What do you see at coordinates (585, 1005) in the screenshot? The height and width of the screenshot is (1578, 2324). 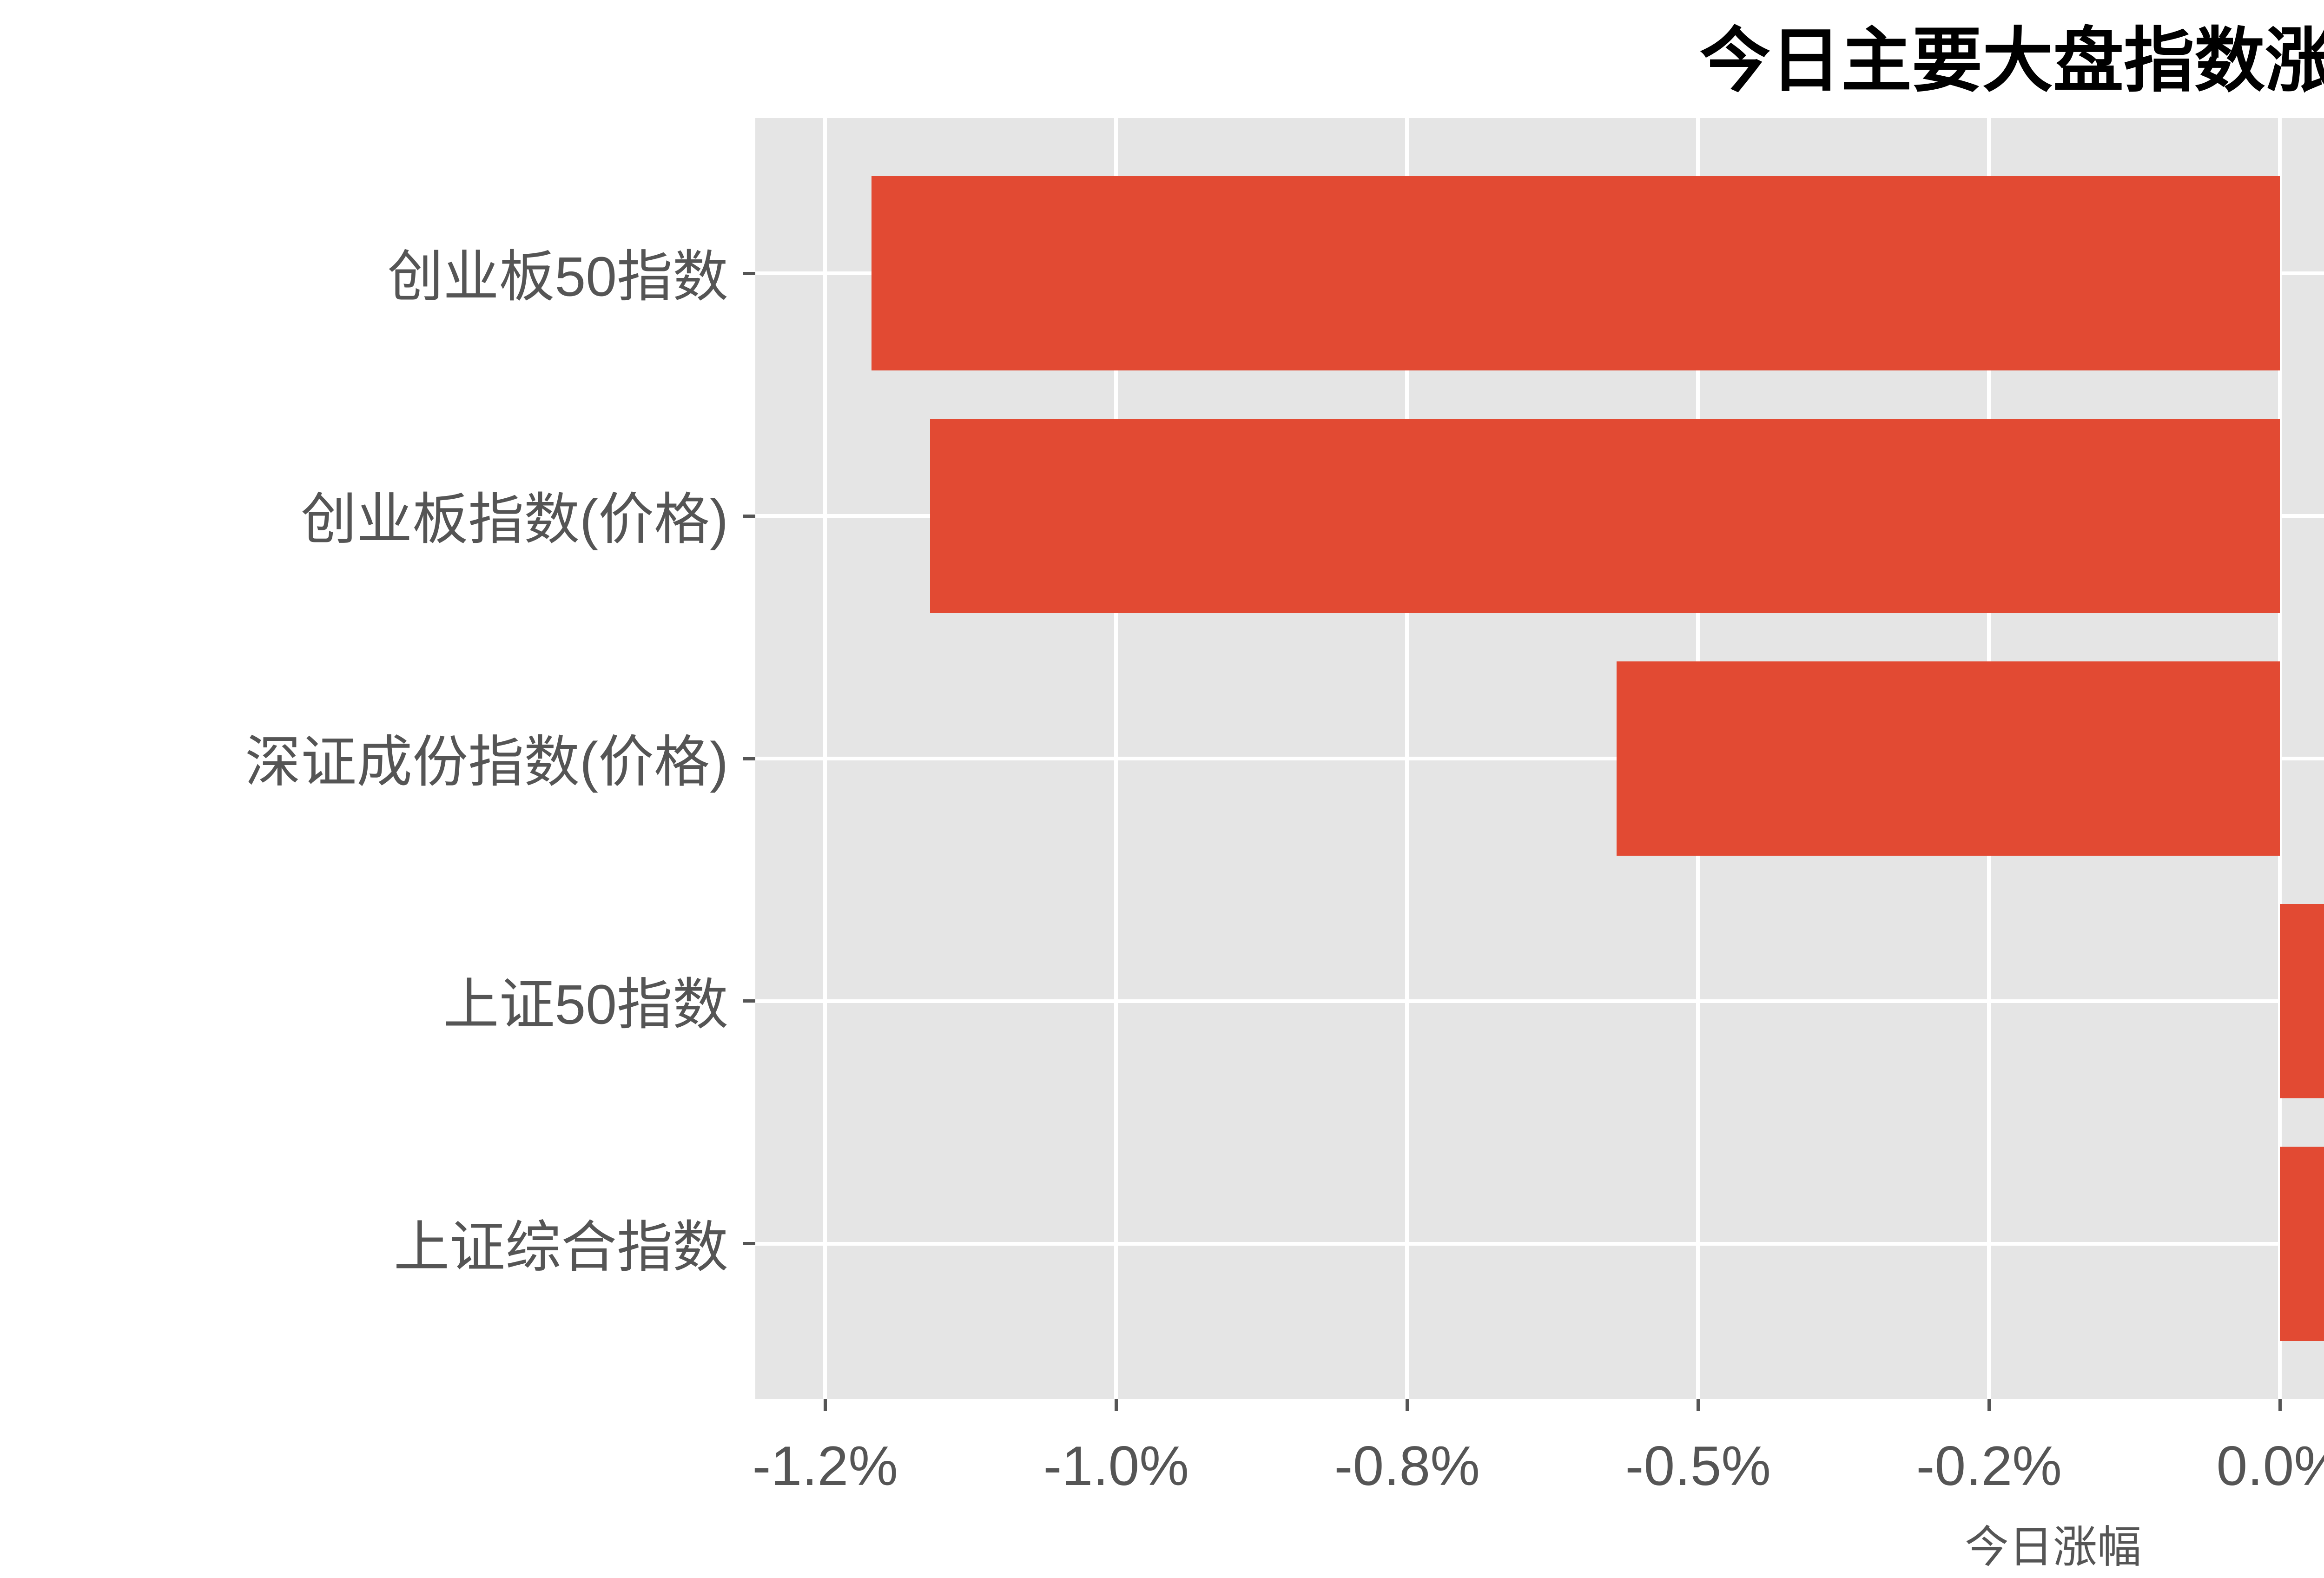 I see `y-axis-label: 上证50指数` at bounding box center [585, 1005].